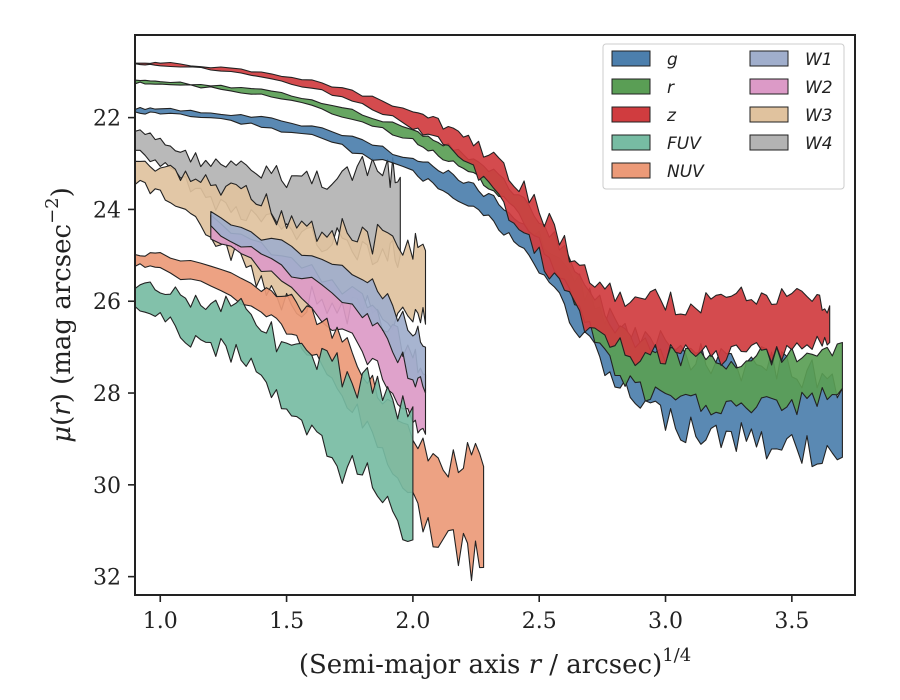 This screenshot has height=700, width=900. Describe the element at coordinates (274, 412) in the screenshot. I see `band-fuv` at that location.